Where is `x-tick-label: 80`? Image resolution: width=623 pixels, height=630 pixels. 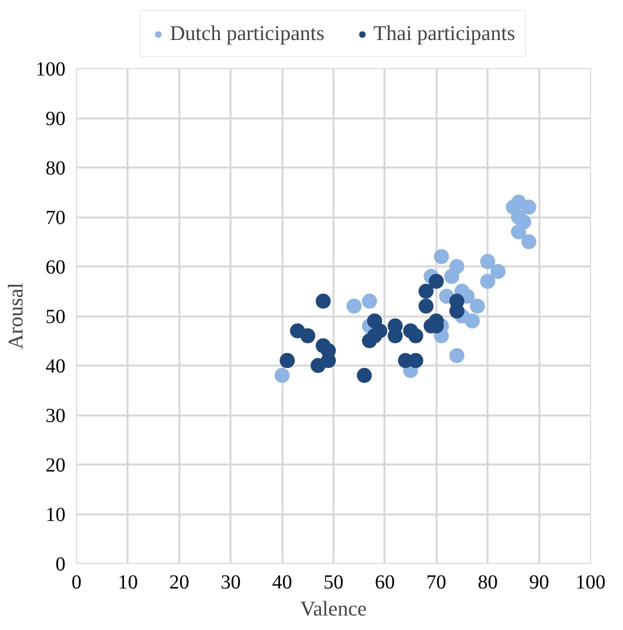
x-tick-label: 80 is located at coordinates (488, 583).